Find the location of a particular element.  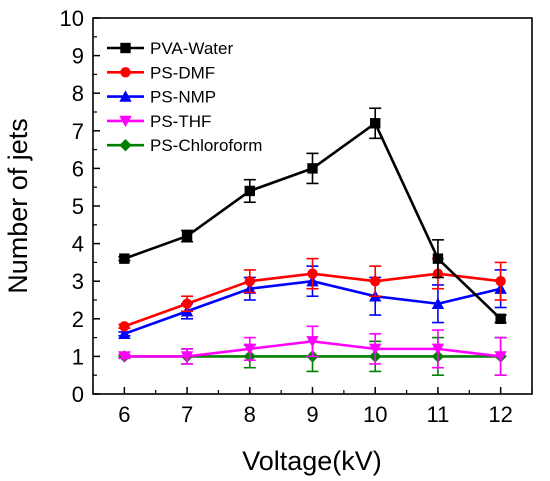

x-tick-label: 8 is located at coordinates (250, 414).